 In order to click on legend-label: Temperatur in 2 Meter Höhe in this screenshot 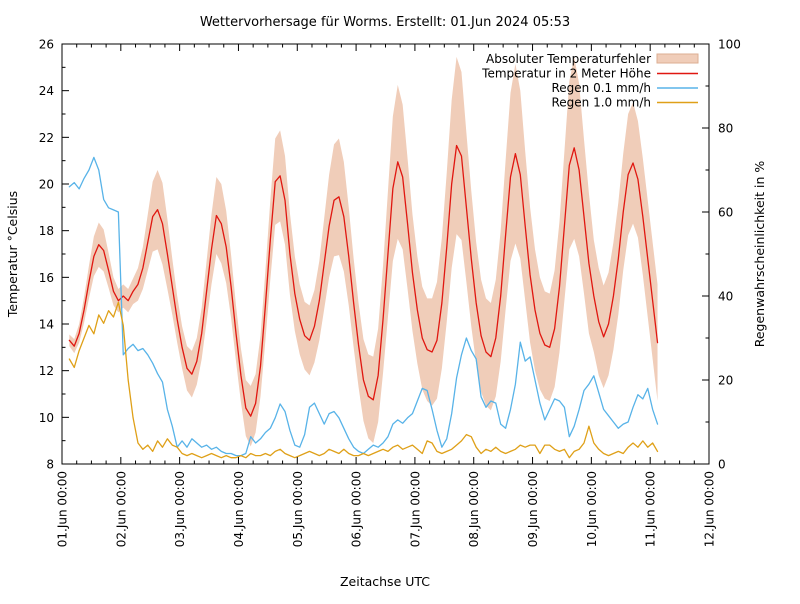, I will do `click(566, 74)`.